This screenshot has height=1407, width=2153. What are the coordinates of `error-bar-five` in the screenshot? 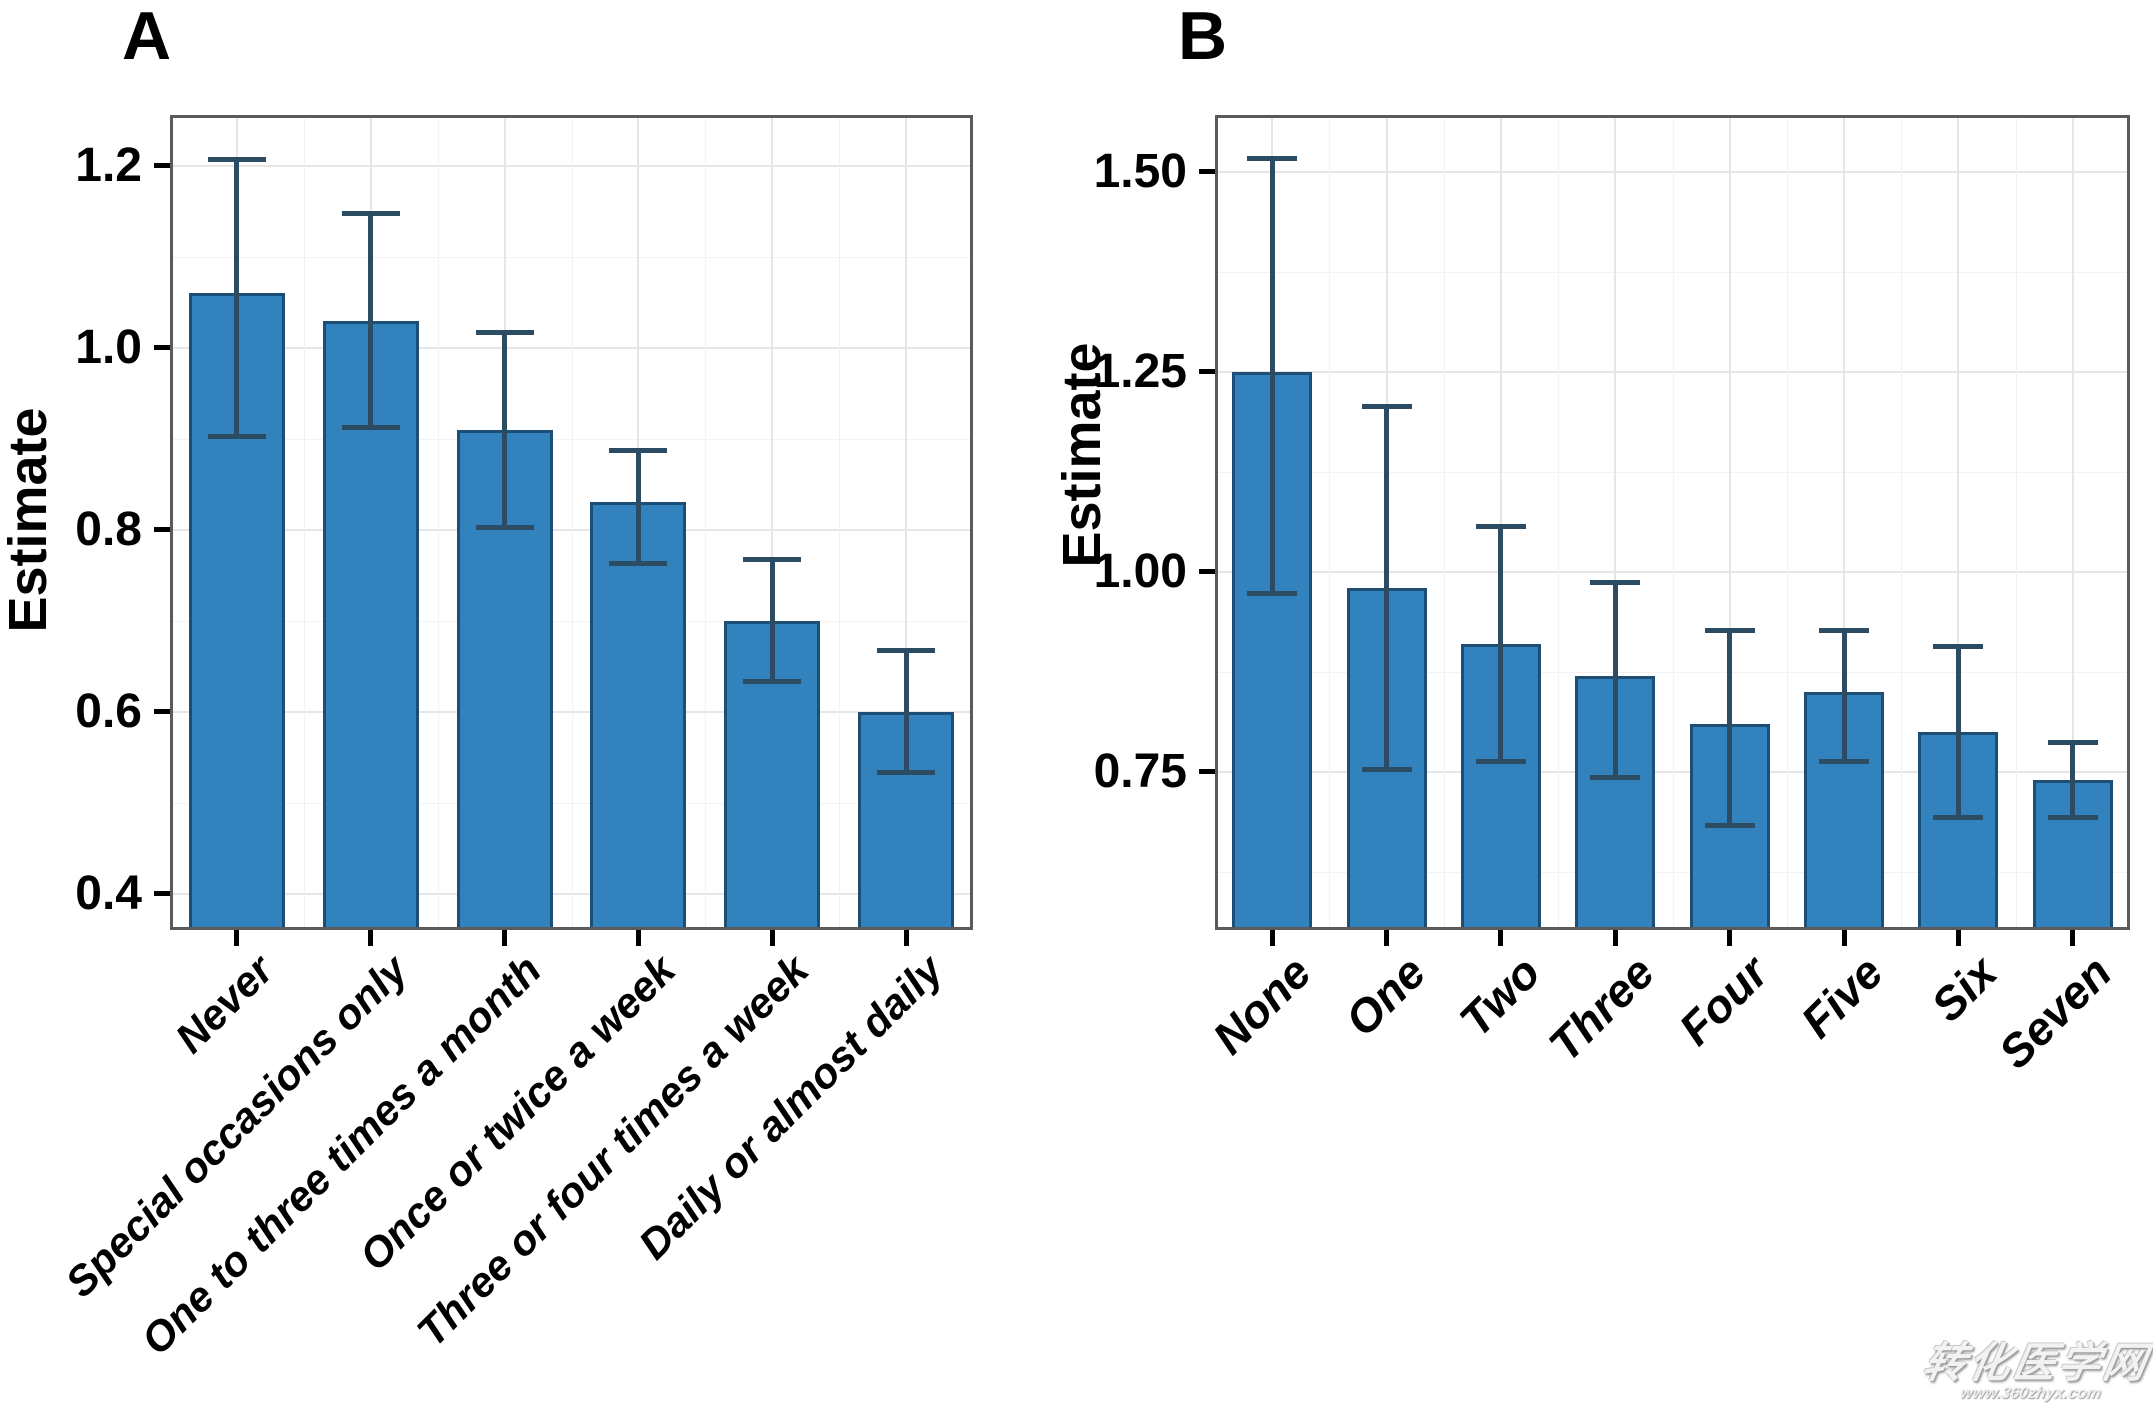 It's located at (1844, 695).